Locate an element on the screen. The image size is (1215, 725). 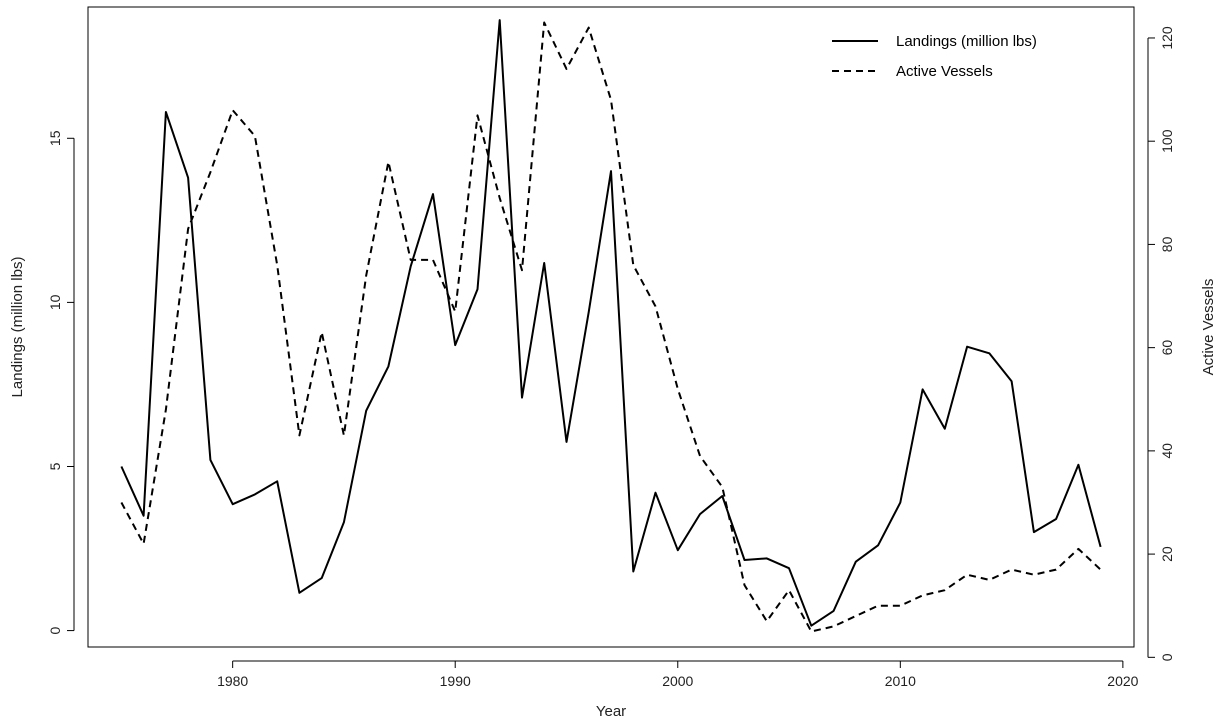
left-y-axis: 0 5 10 15 is located at coordinates (61, 382).